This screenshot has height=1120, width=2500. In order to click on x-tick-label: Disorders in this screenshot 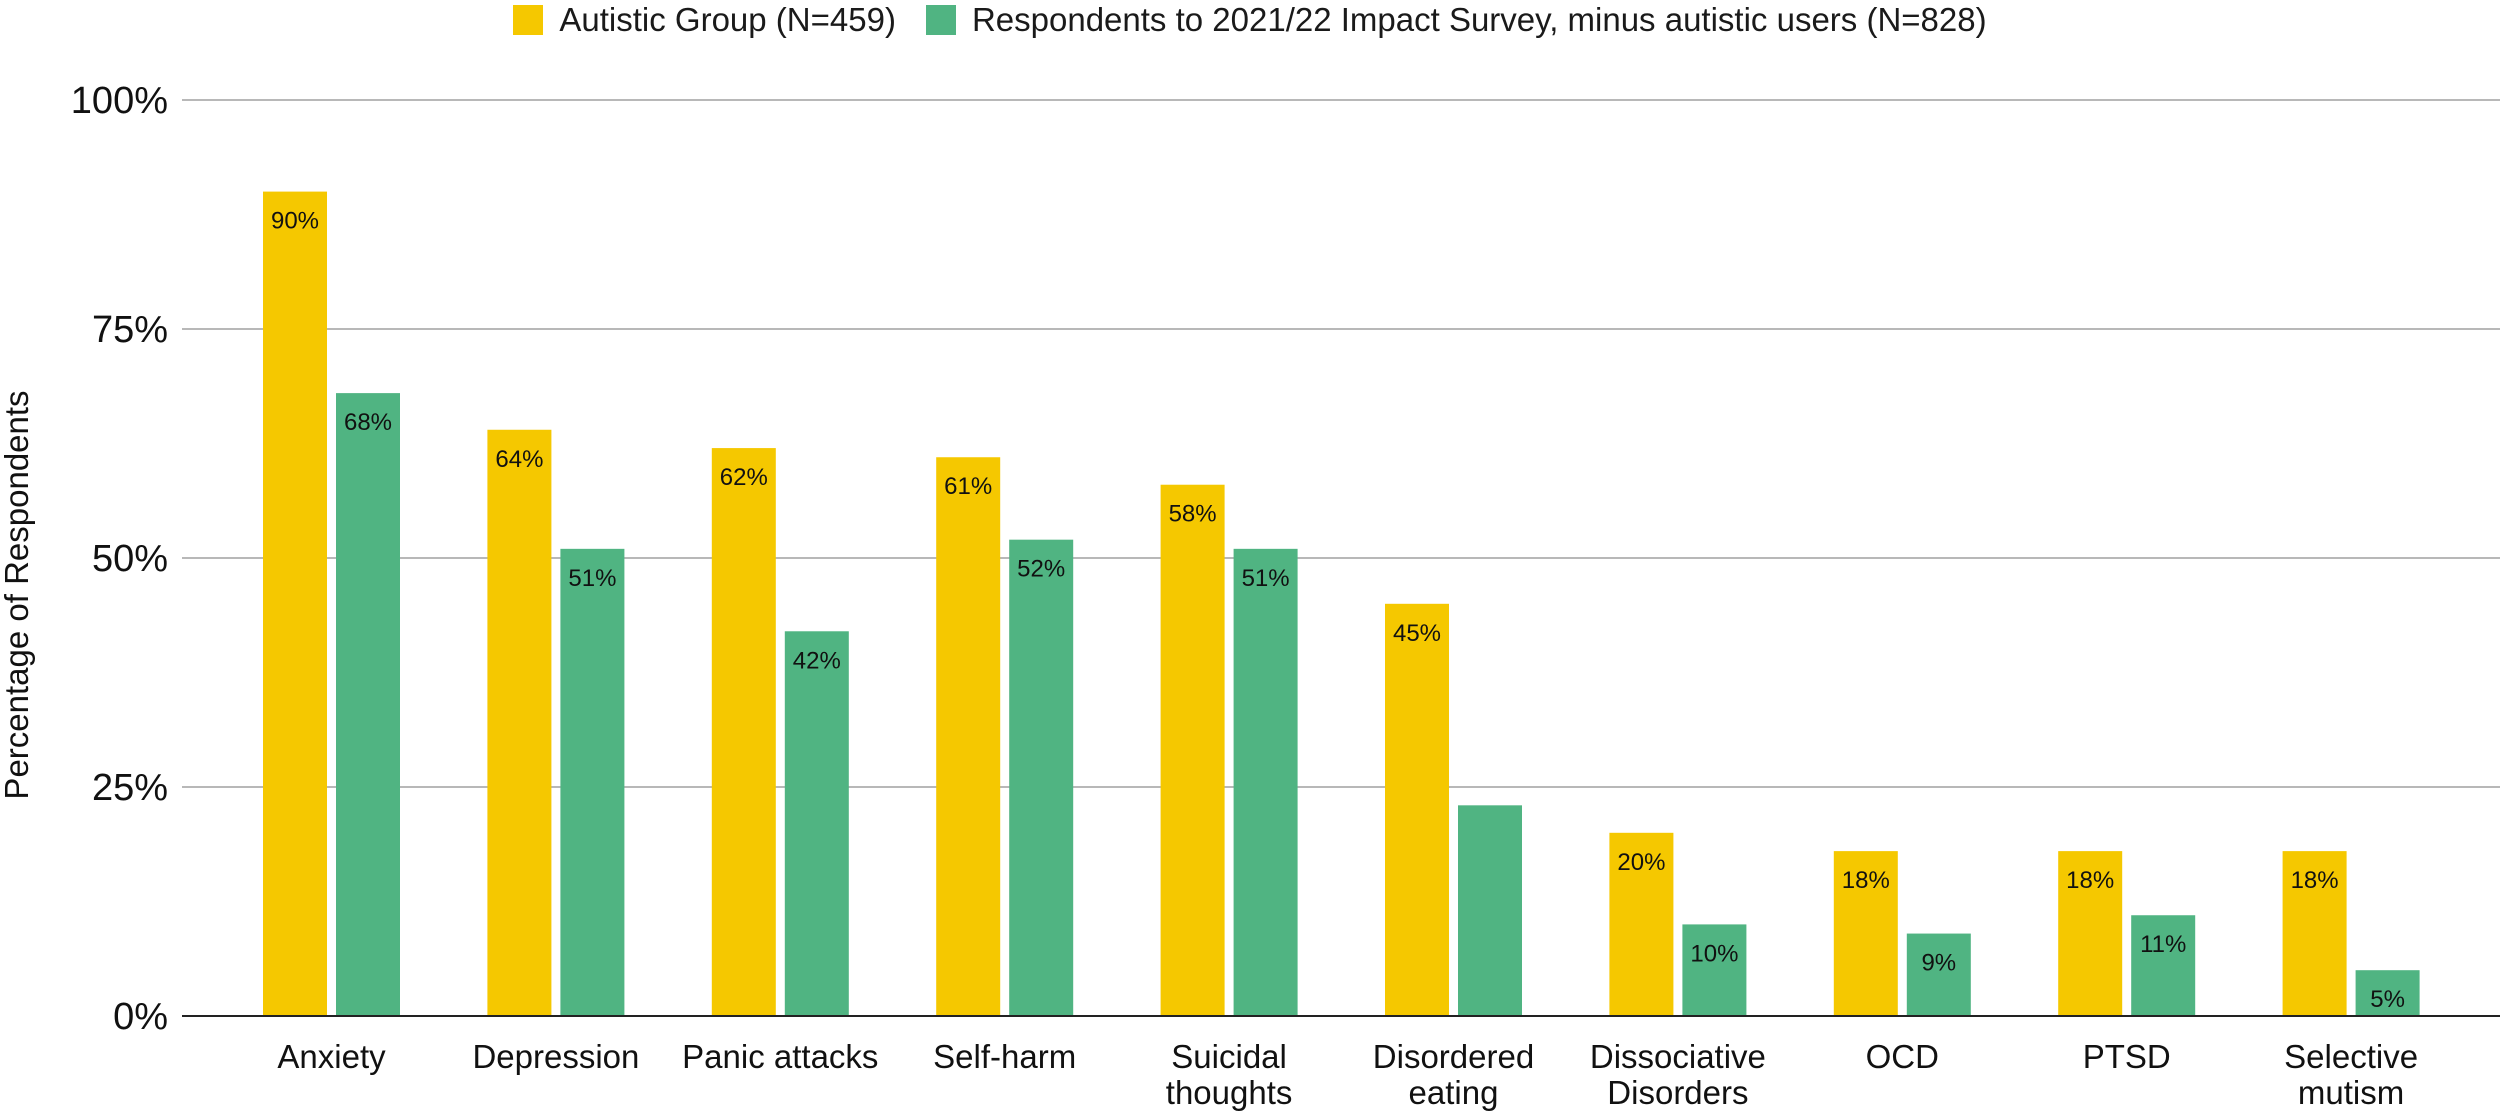, I will do `click(1677, 1092)`.